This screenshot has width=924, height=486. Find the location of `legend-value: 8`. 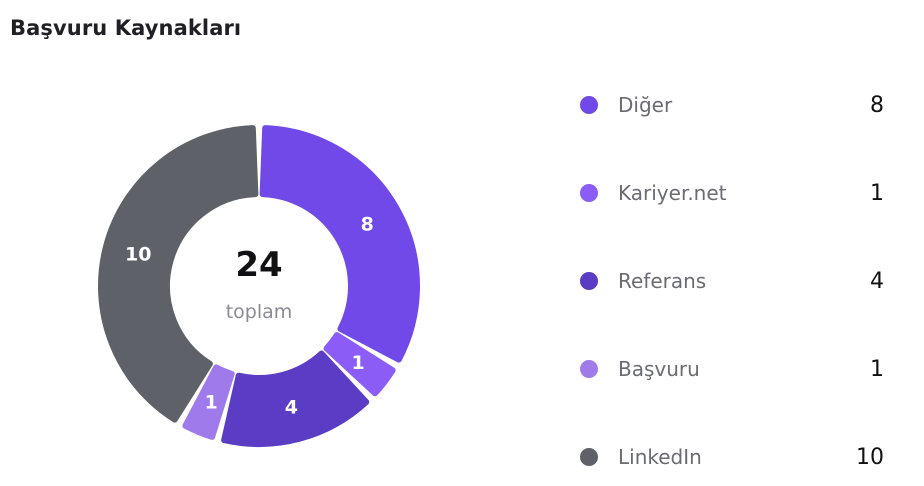

legend-value: 8 is located at coordinates (877, 105).